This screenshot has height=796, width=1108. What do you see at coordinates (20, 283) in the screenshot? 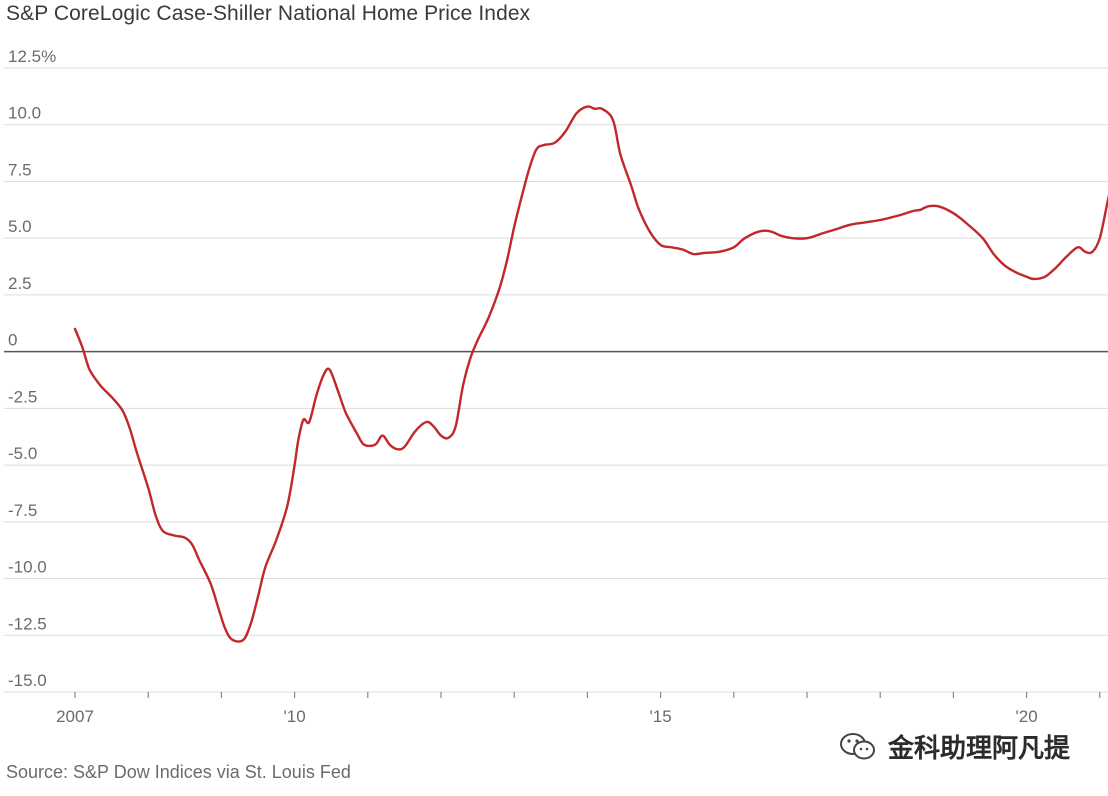
I see `y-tick-label: 2.5` at bounding box center [20, 283].